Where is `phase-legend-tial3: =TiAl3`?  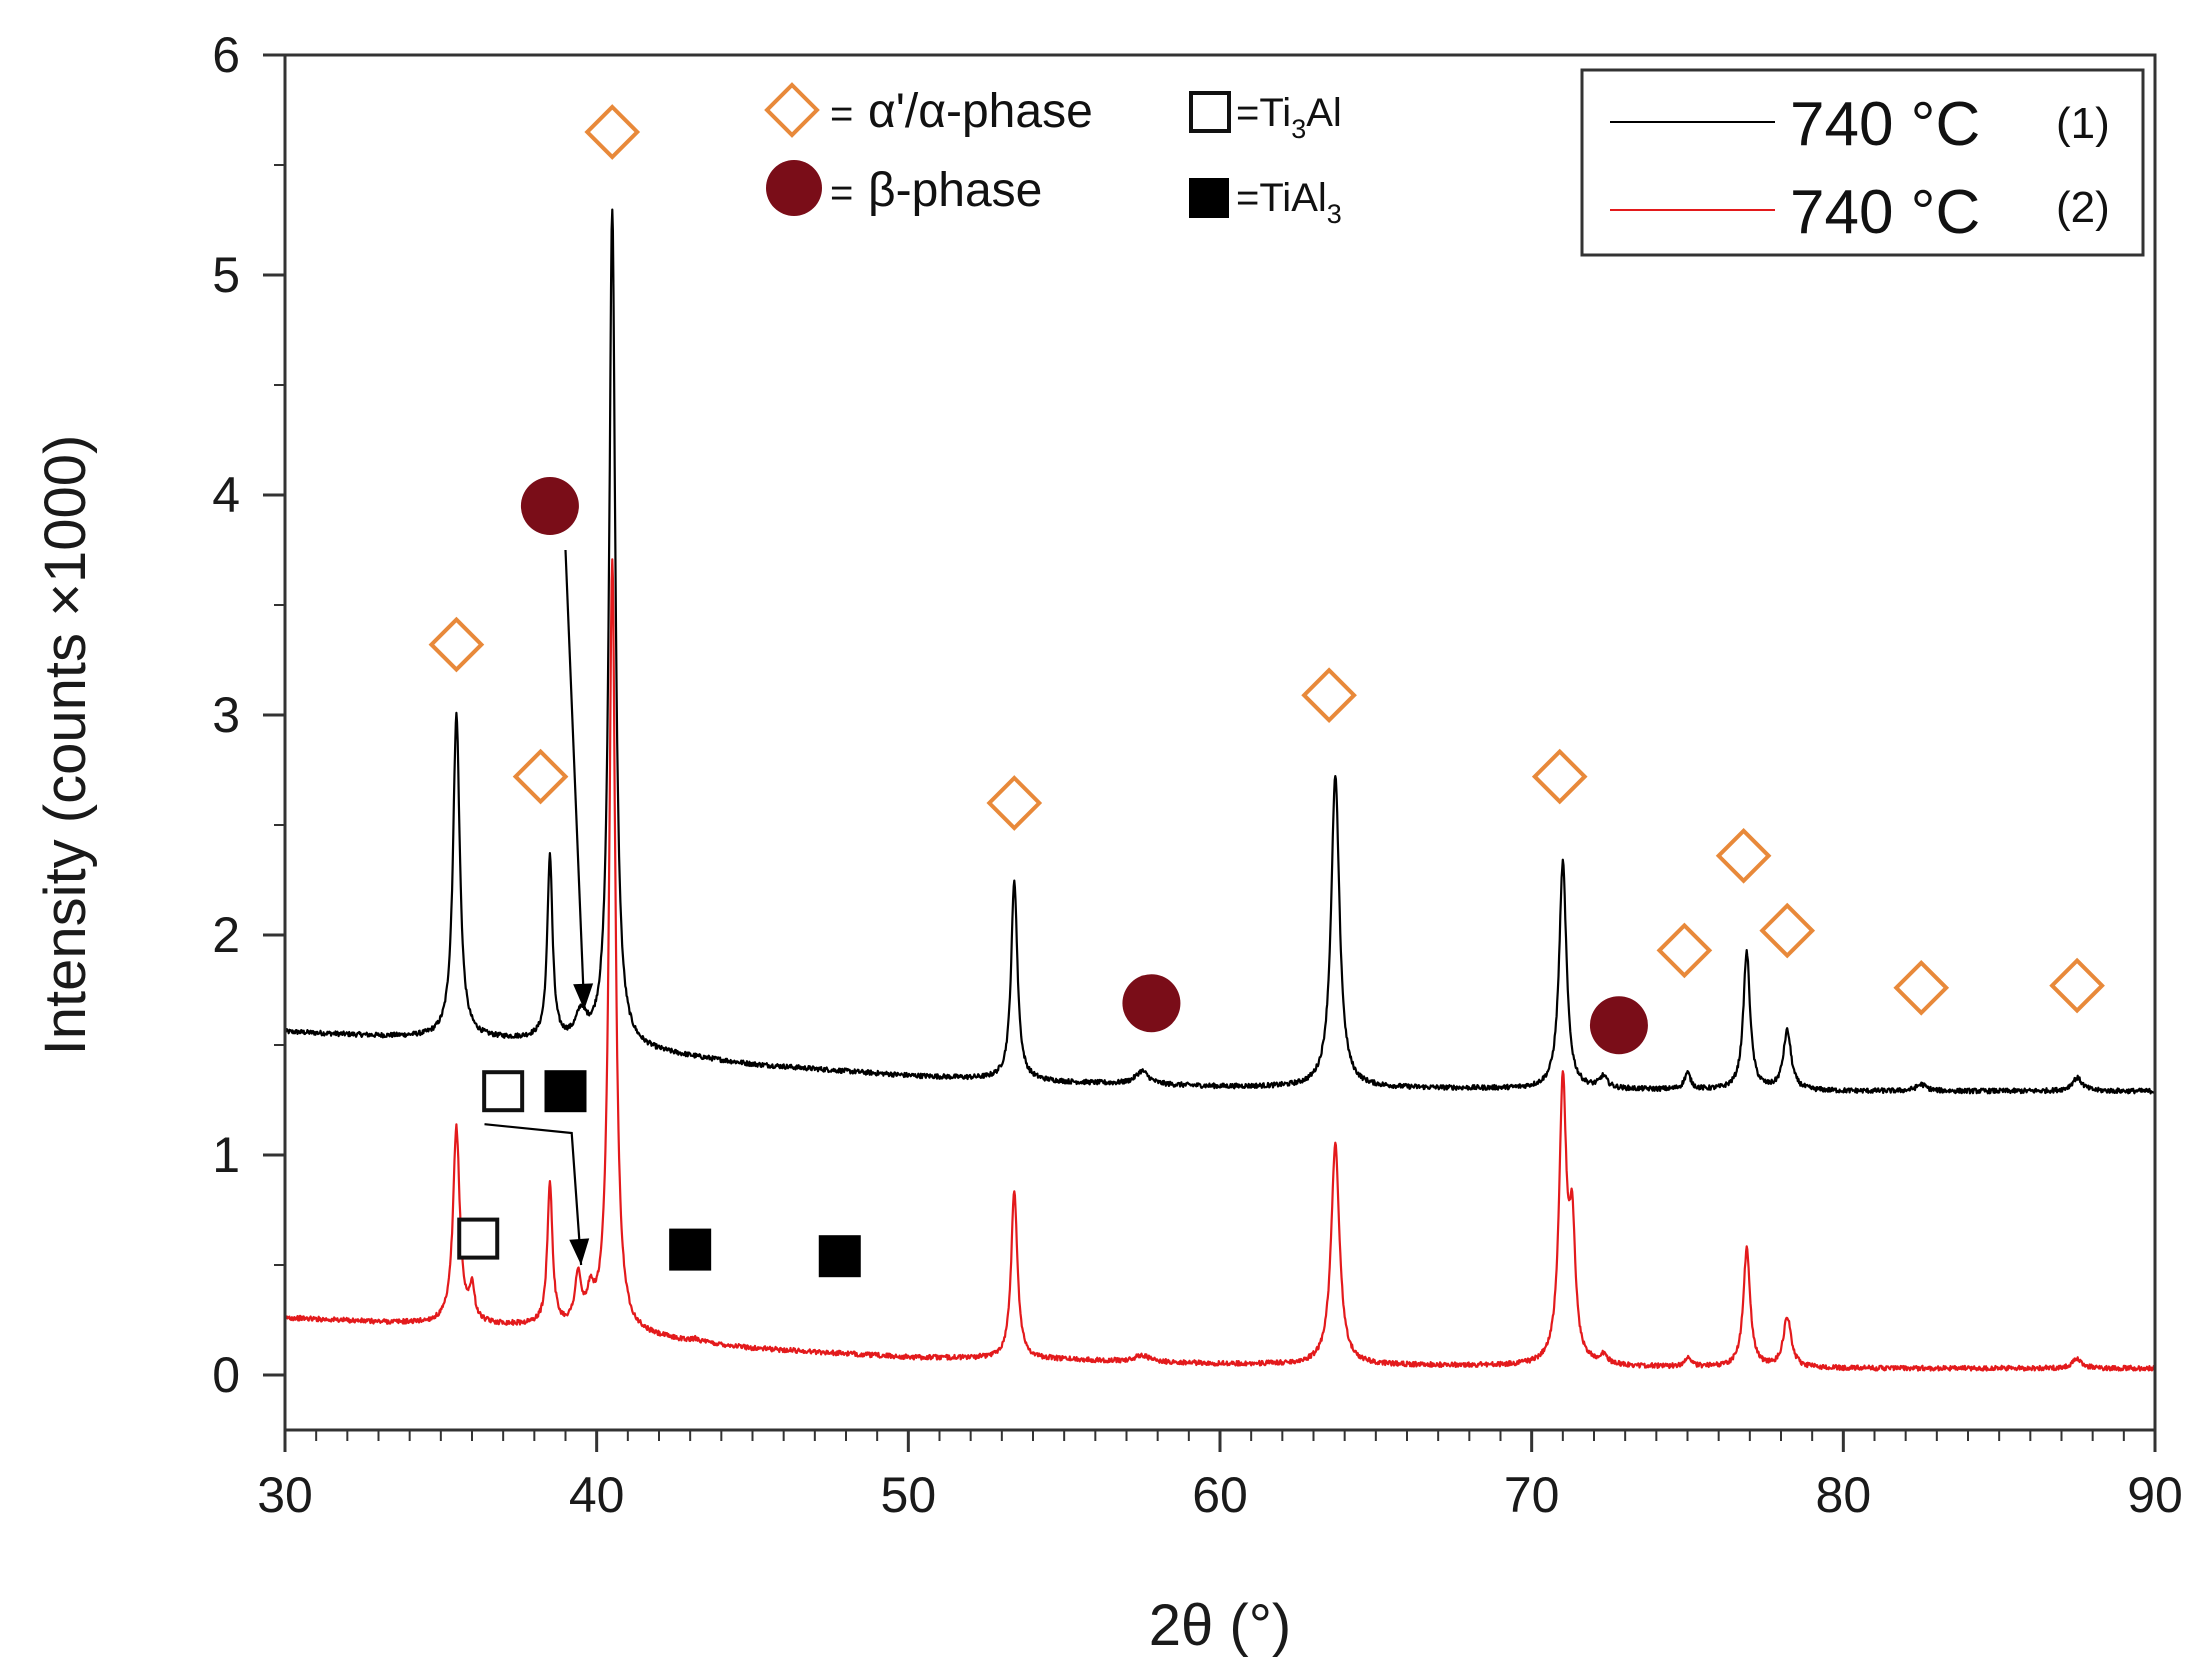
phase-legend-tial3: =TiAl3 is located at coordinates (1289, 202).